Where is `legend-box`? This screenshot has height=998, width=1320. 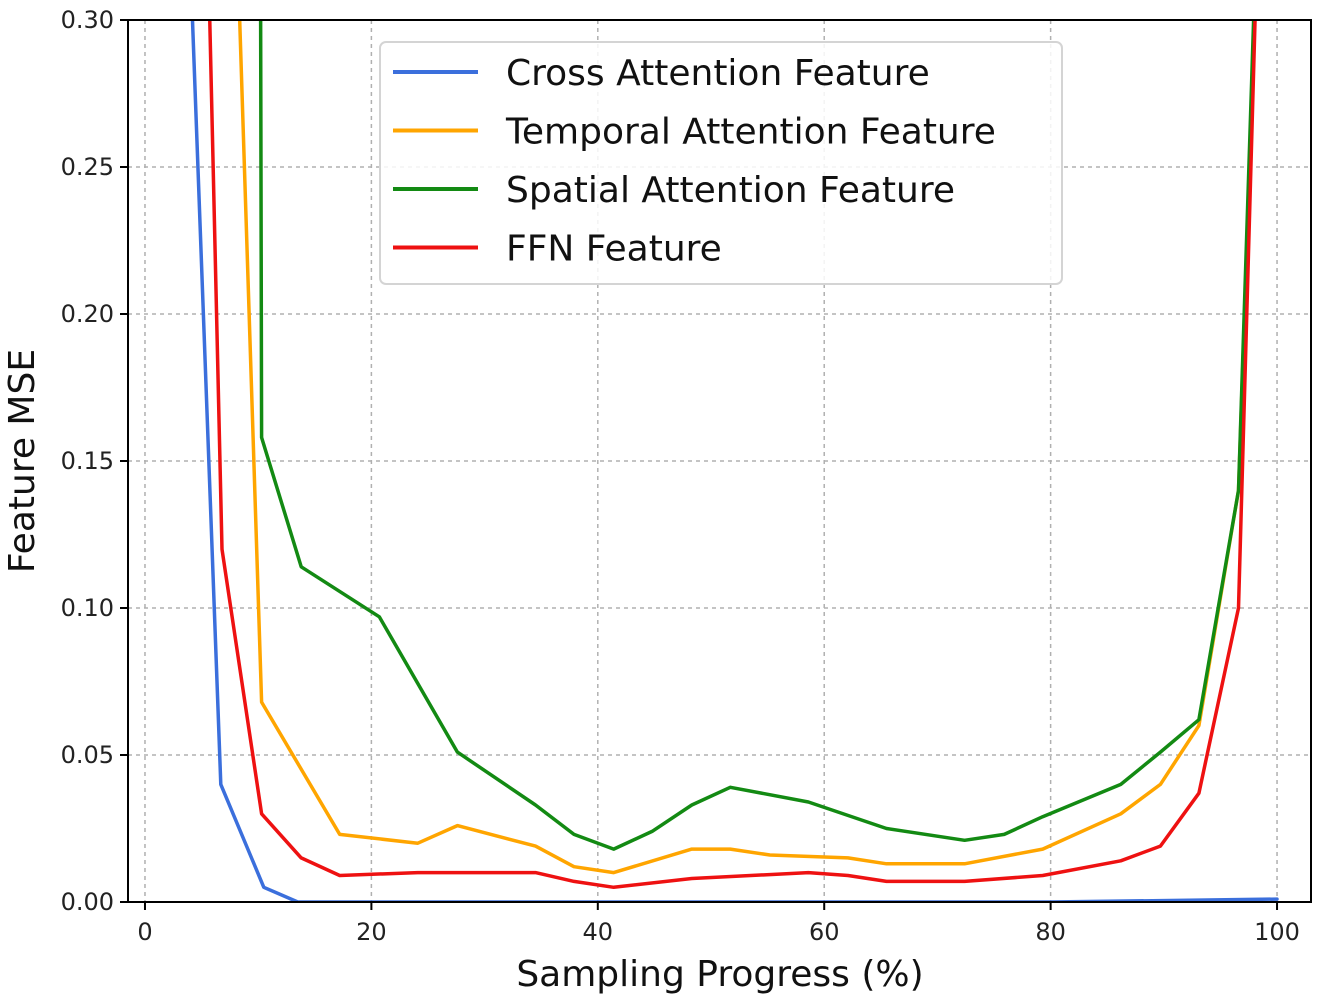 legend-box is located at coordinates (721, 163).